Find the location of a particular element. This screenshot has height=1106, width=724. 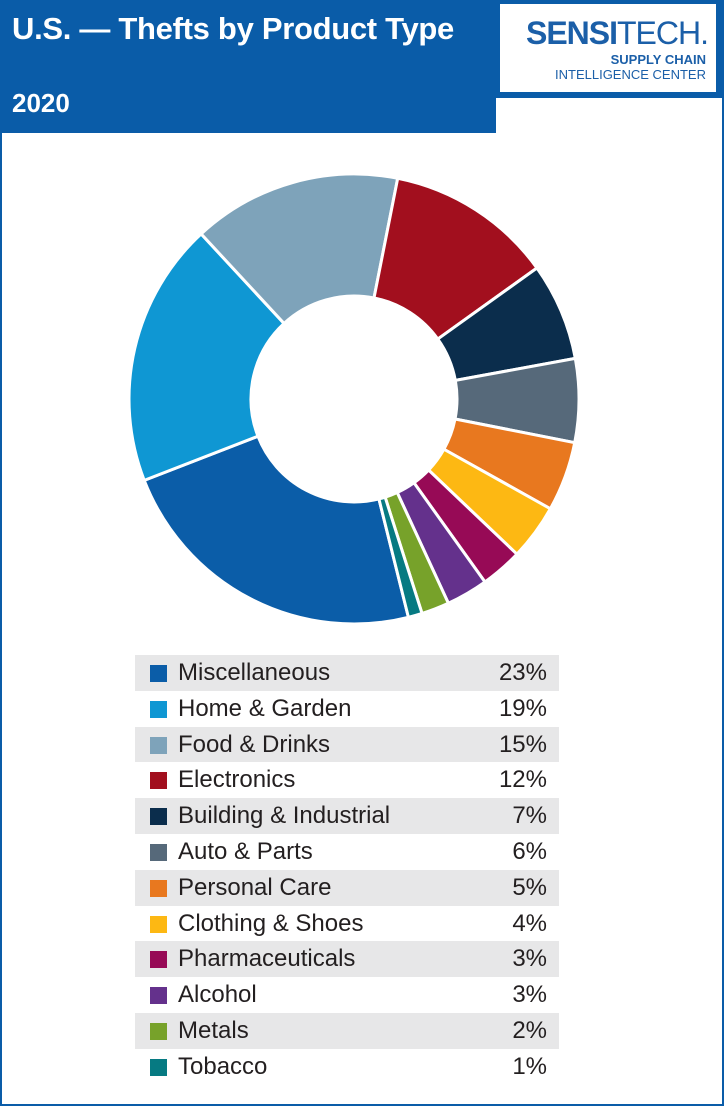

legend-row-pharmaceuticals: Pharmaceuticals 3% is located at coordinates (347, 959).